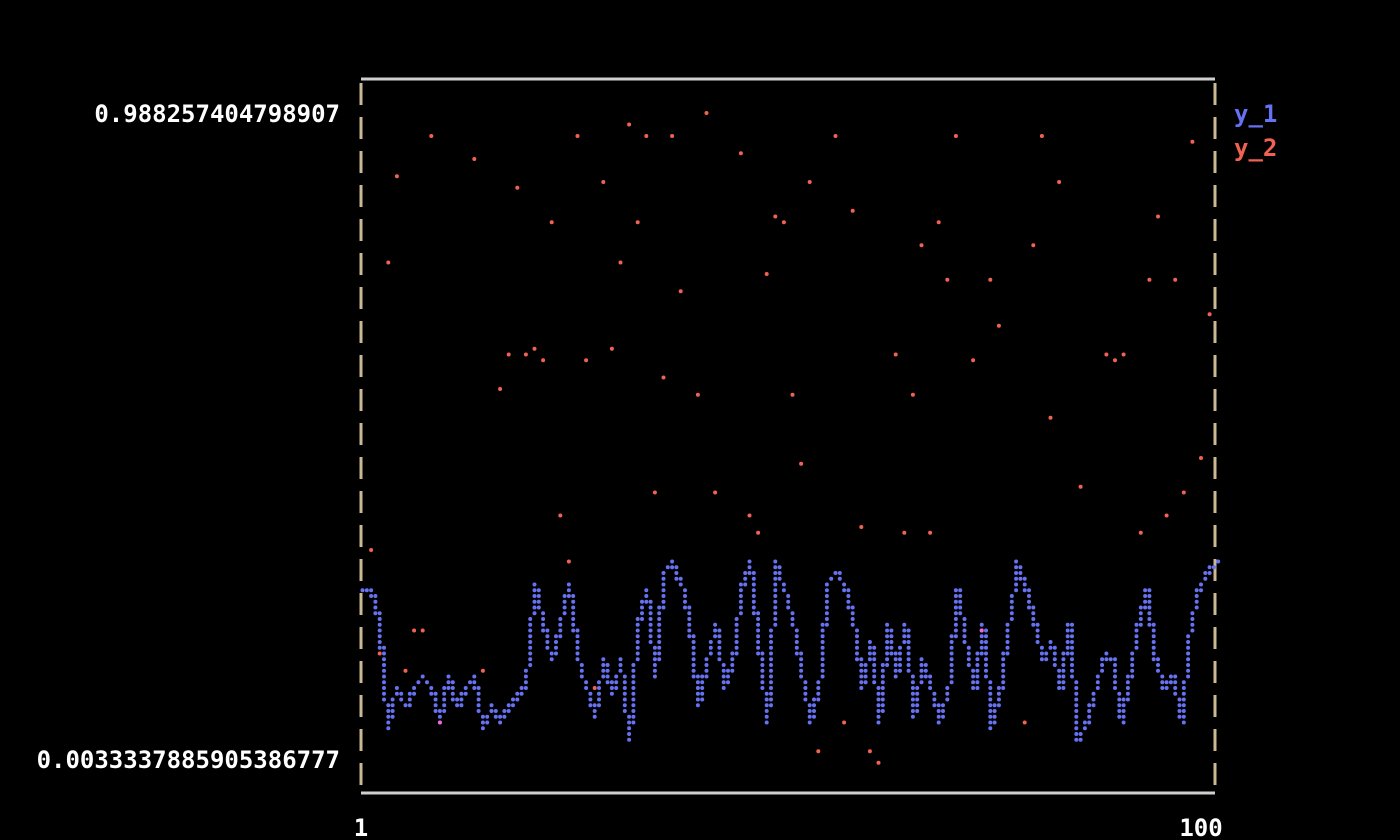 This screenshot has width=1400, height=840. I want to click on x-tick-label-left: 1, so click(361, 827).